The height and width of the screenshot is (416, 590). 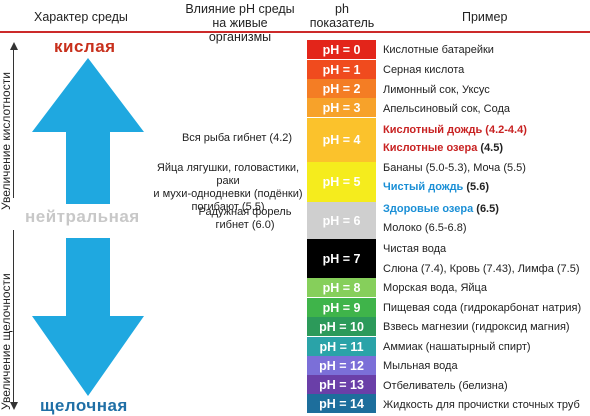 I want to click on header-effect-line1: Влияние pH среды, so click(x=240, y=9).